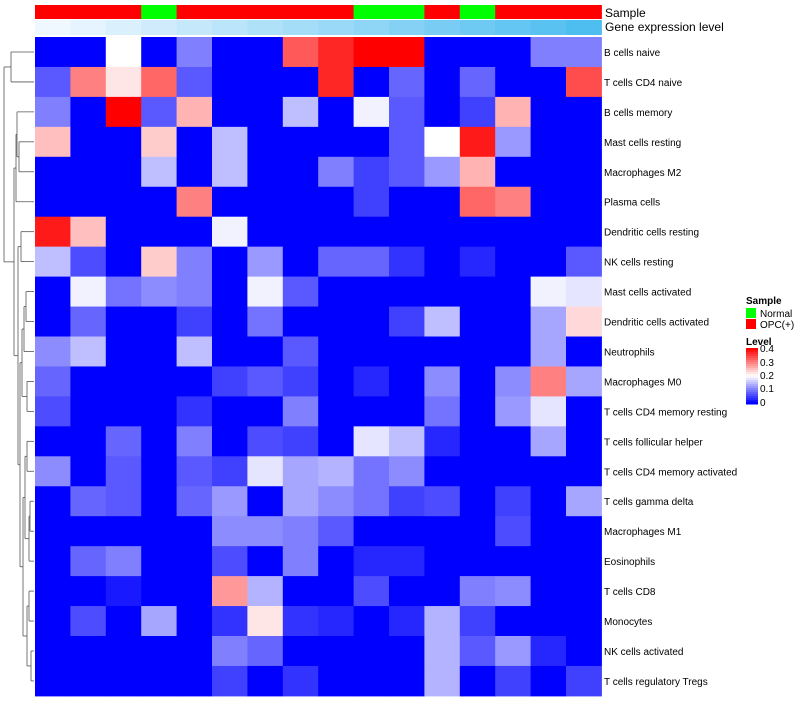 This screenshot has height=705, width=800. What do you see at coordinates (159, 621) in the screenshot?
I see `heatmap-cell-r20-c4` at bounding box center [159, 621].